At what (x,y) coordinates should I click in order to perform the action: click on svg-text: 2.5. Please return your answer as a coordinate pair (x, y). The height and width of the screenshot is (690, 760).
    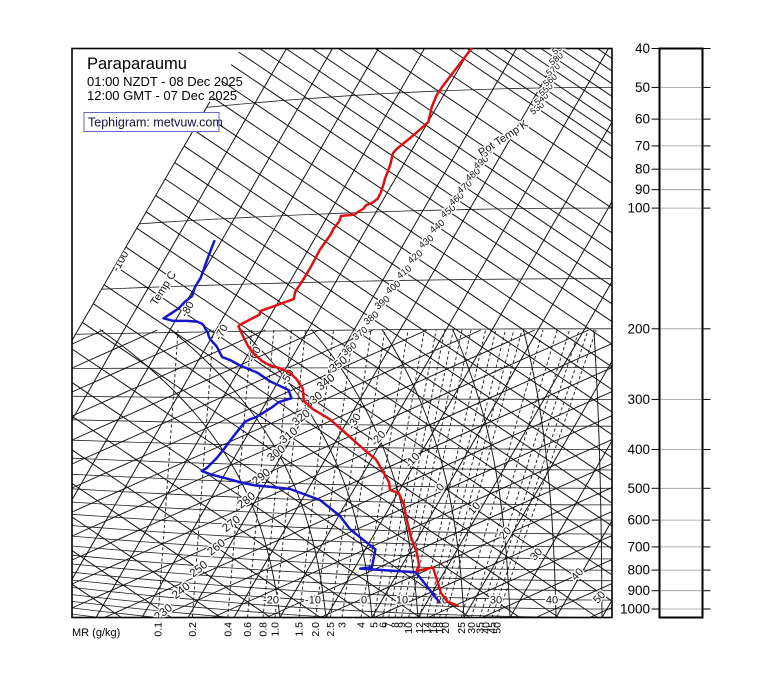
    Looking at the image, I should click on (331, 629).